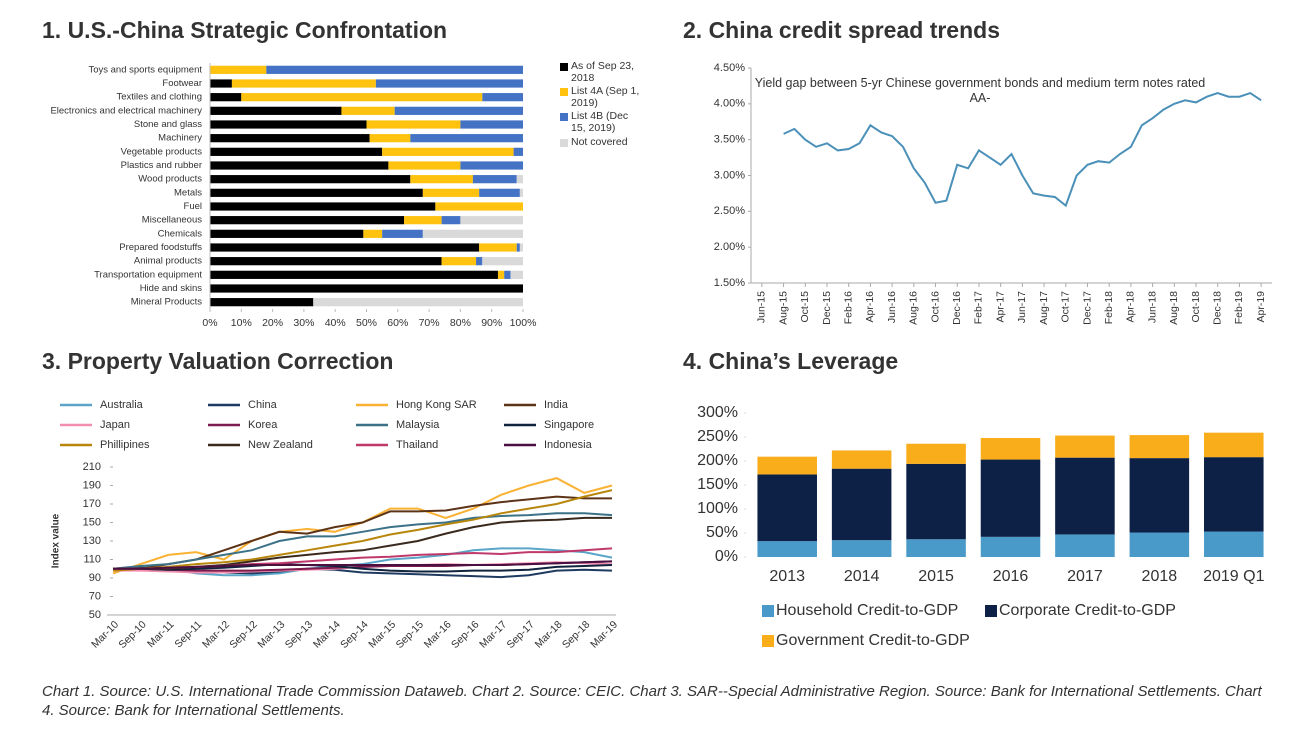 The width and height of the screenshot is (1298, 735). What do you see at coordinates (717, 436) in the screenshot?
I see `y-tick-label: 250%` at bounding box center [717, 436].